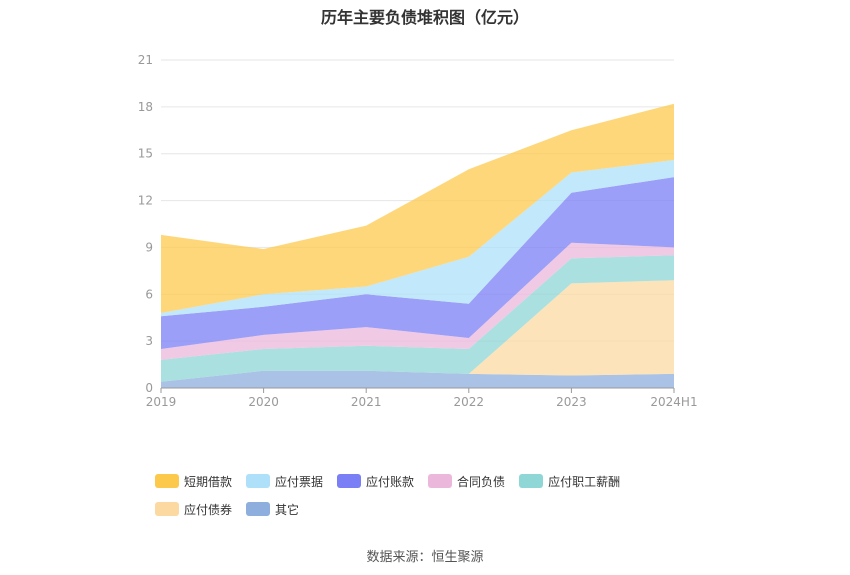 Image resolution: width=850 pixels, height=575 pixels. Describe the element at coordinates (673, 402) in the screenshot. I see `x-tick-label: 2024H1` at that location.